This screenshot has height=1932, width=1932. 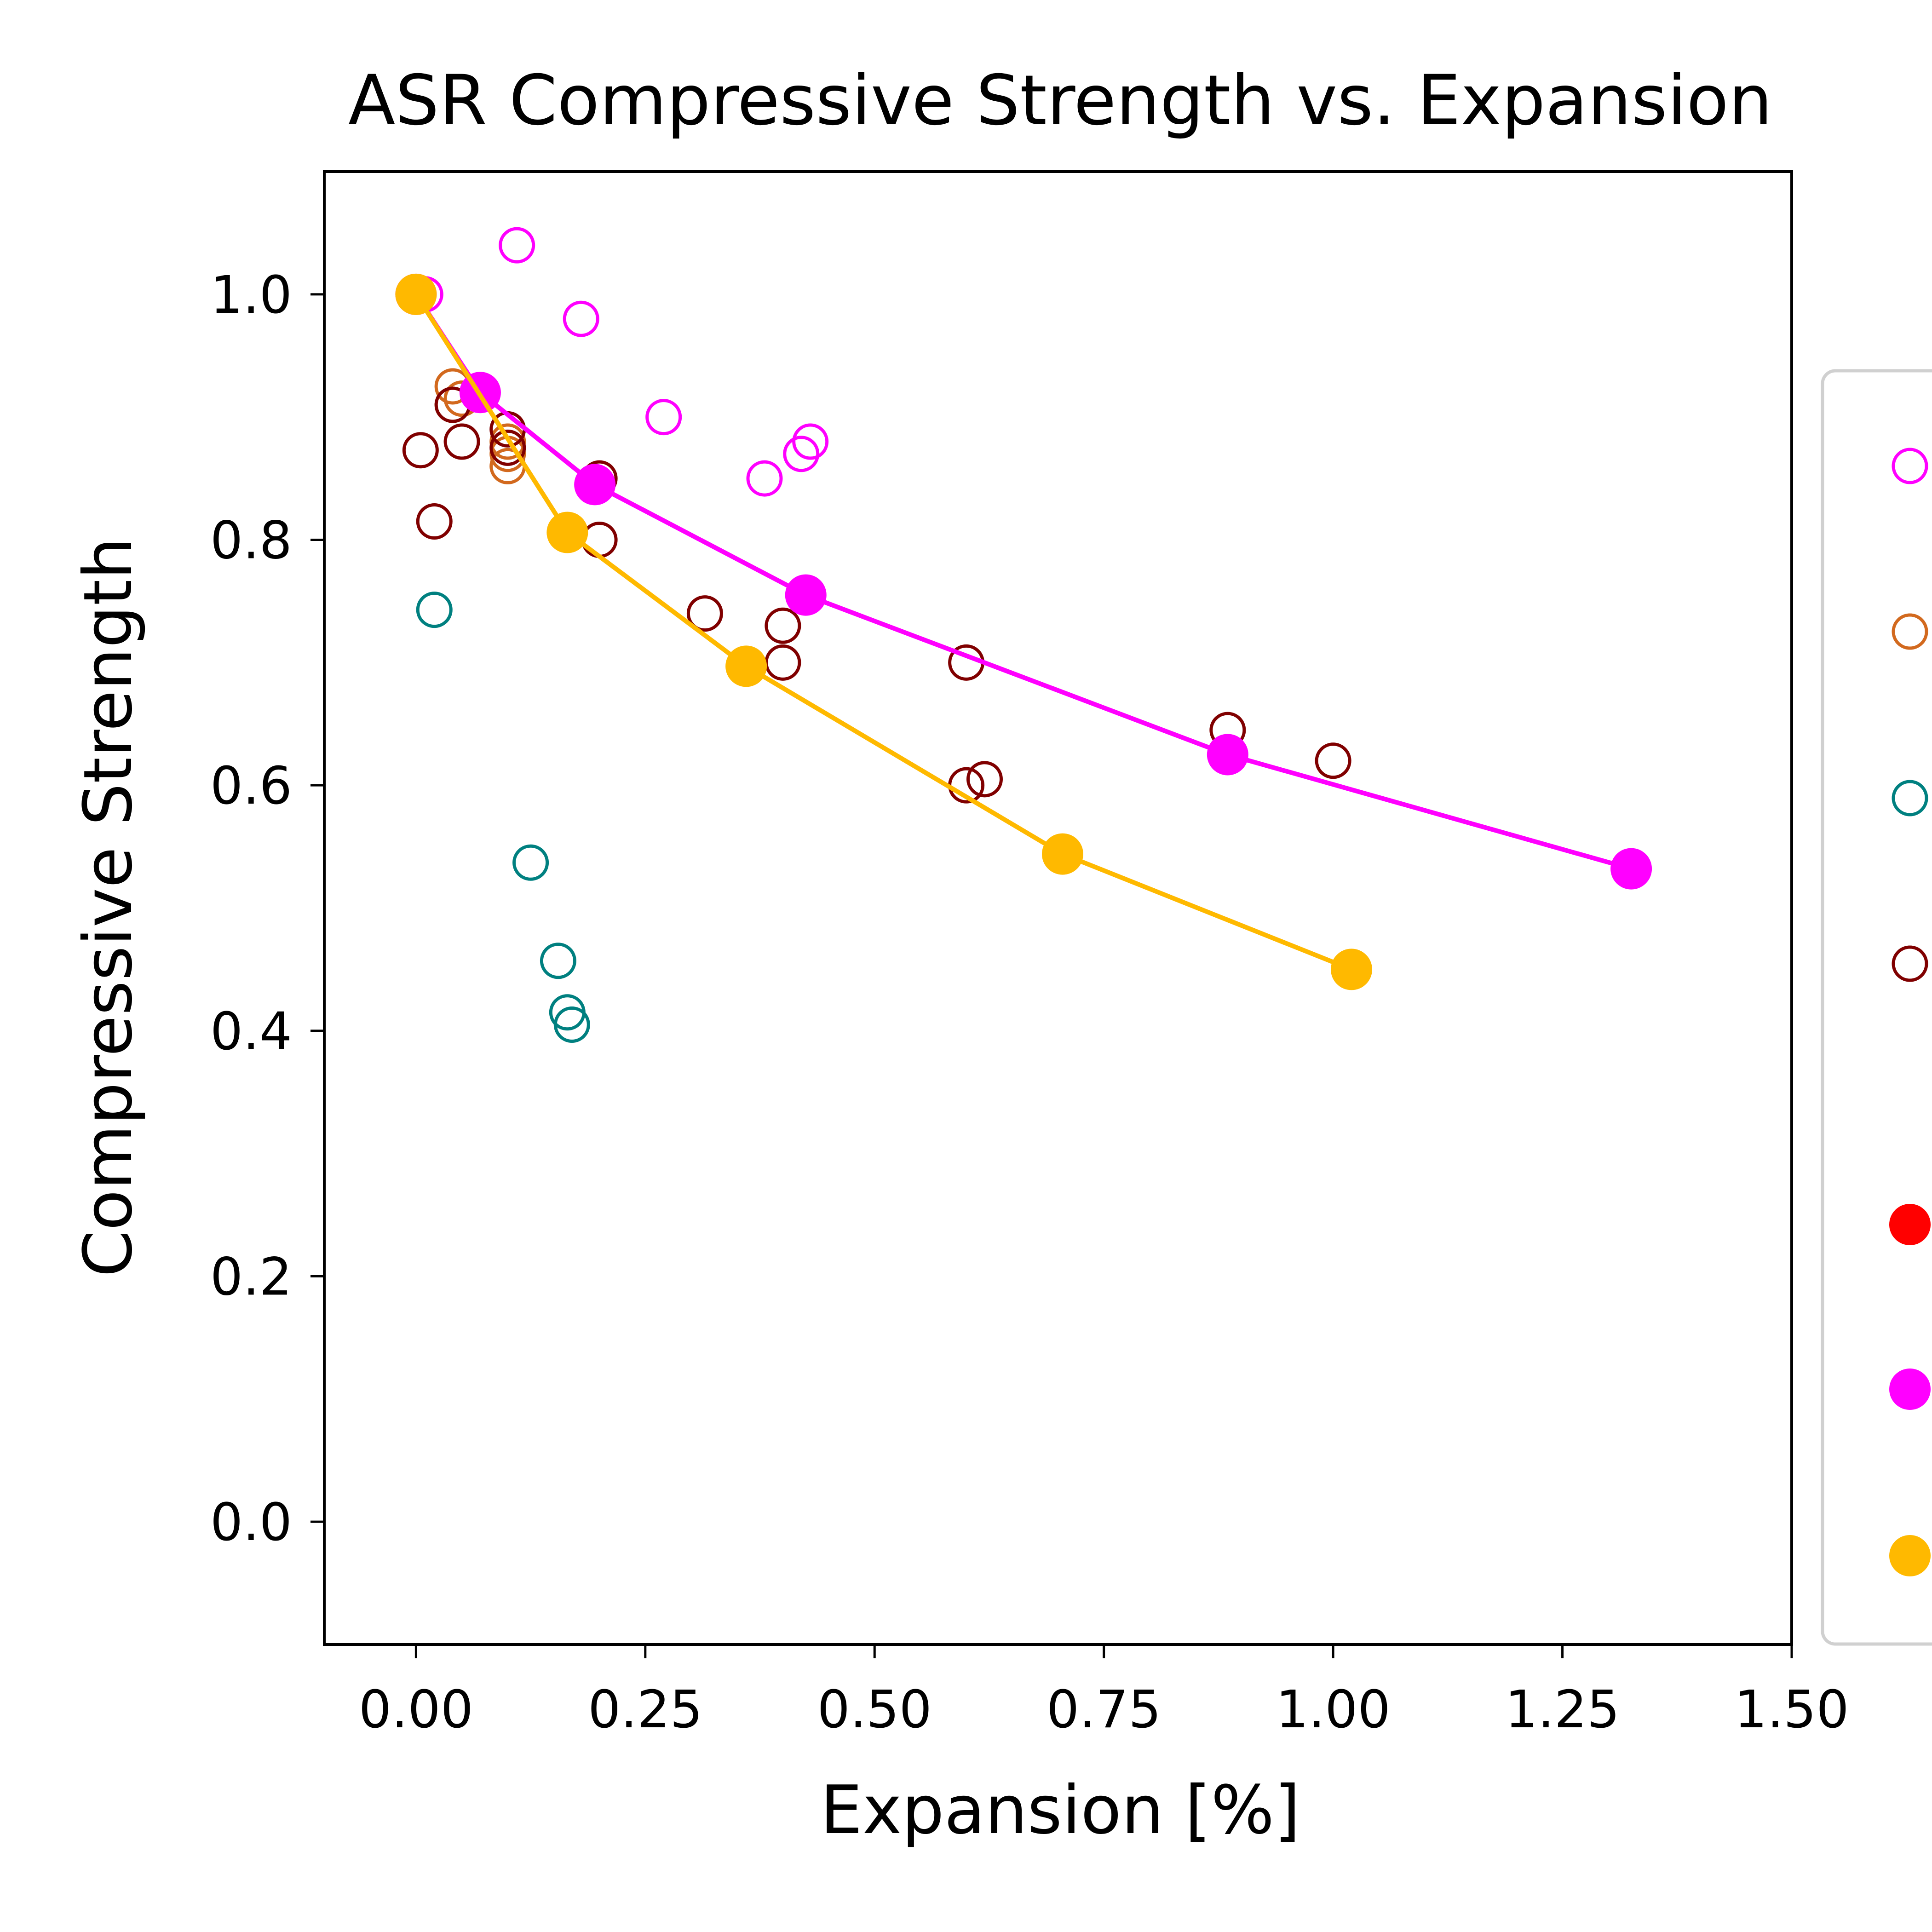 I want to click on legend-box, so click(x=1876, y=1007).